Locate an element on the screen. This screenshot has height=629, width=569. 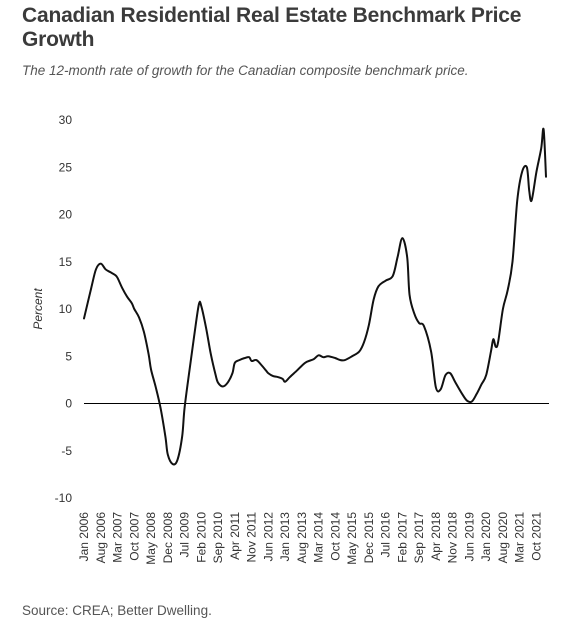
source-note: Source: CREA; Better Dwelling. is located at coordinates (117, 610).